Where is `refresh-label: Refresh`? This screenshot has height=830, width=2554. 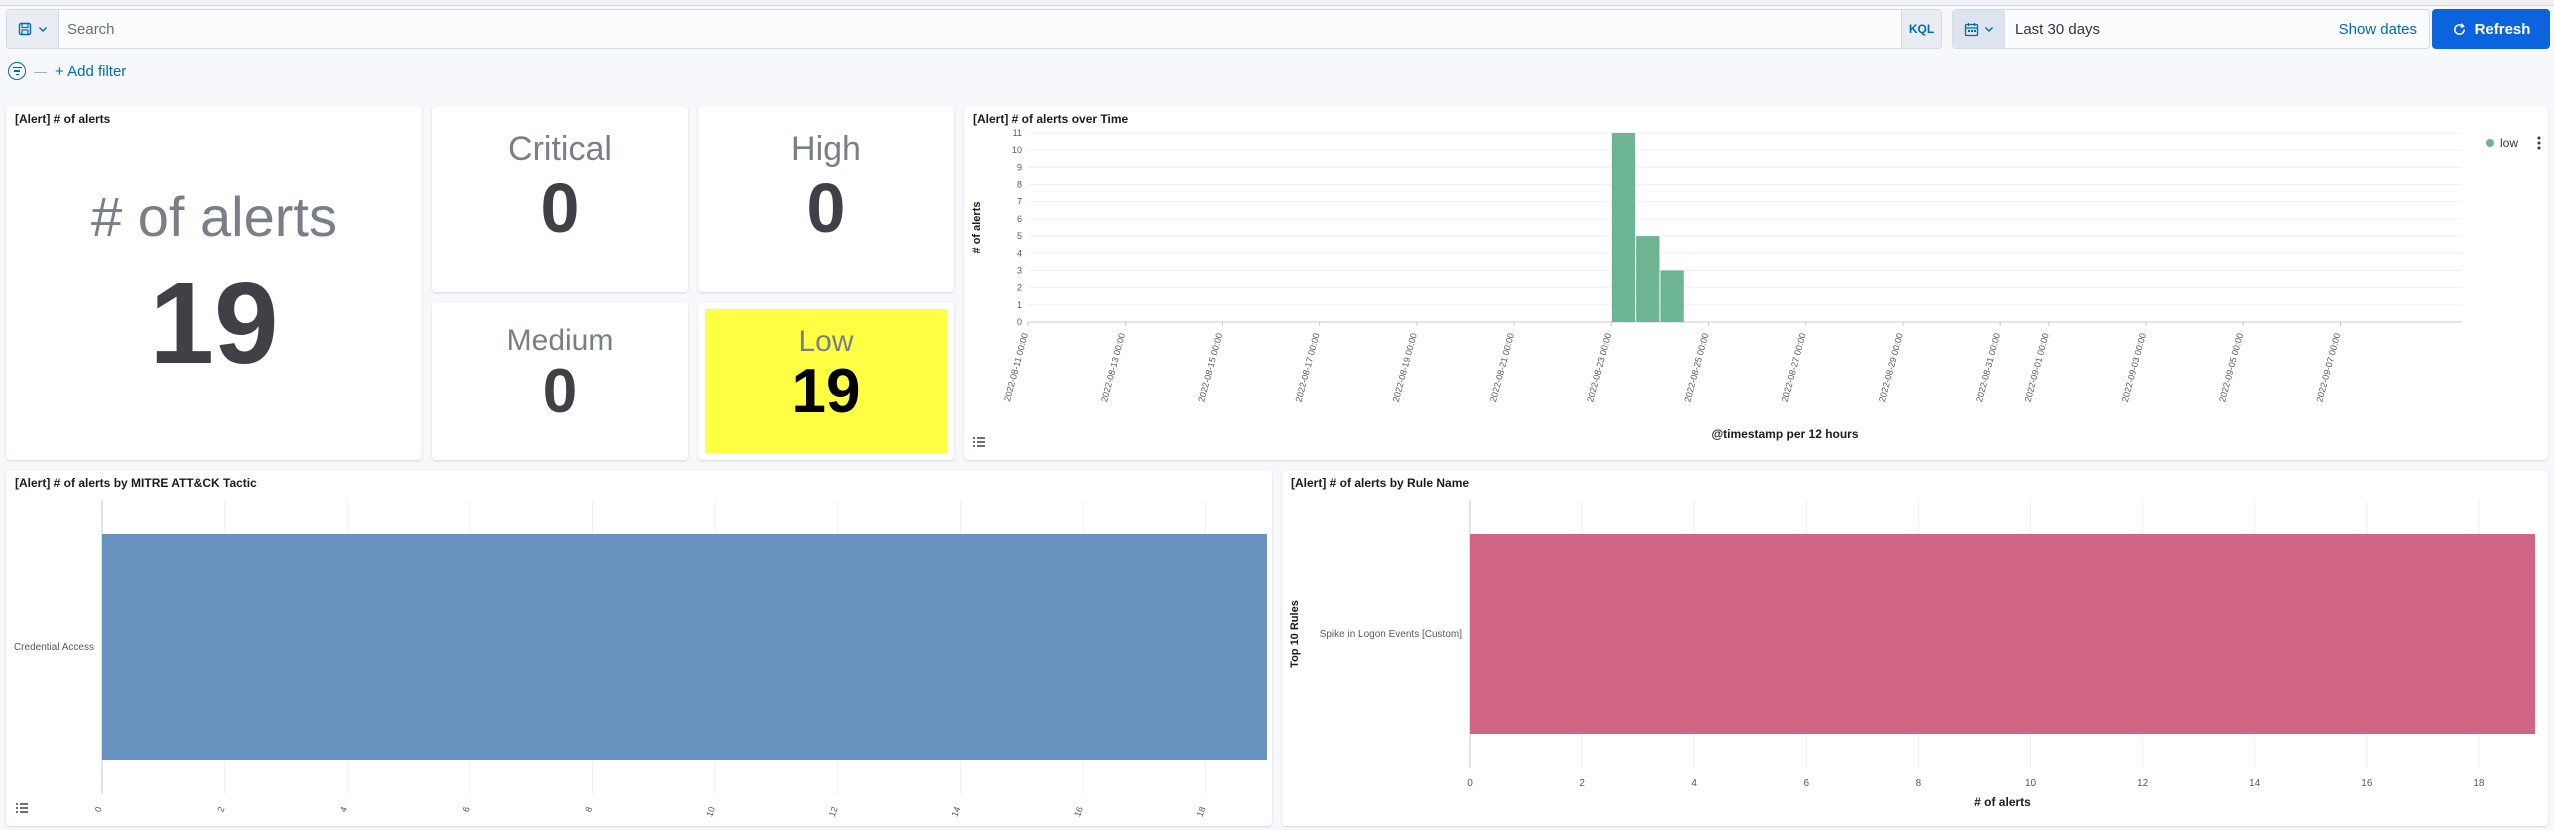 refresh-label: Refresh is located at coordinates (2502, 29).